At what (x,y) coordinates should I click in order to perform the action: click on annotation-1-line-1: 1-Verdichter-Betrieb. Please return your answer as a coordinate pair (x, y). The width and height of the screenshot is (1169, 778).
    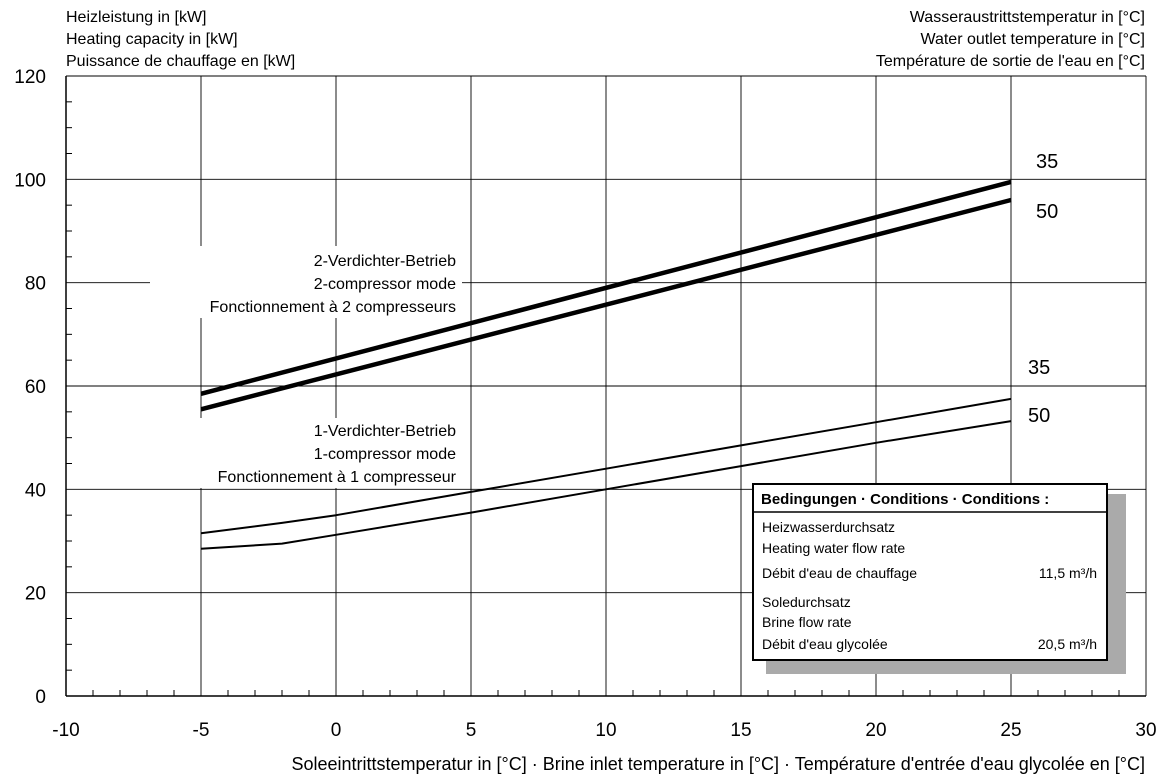
    Looking at the image, I should click on (385, 431).